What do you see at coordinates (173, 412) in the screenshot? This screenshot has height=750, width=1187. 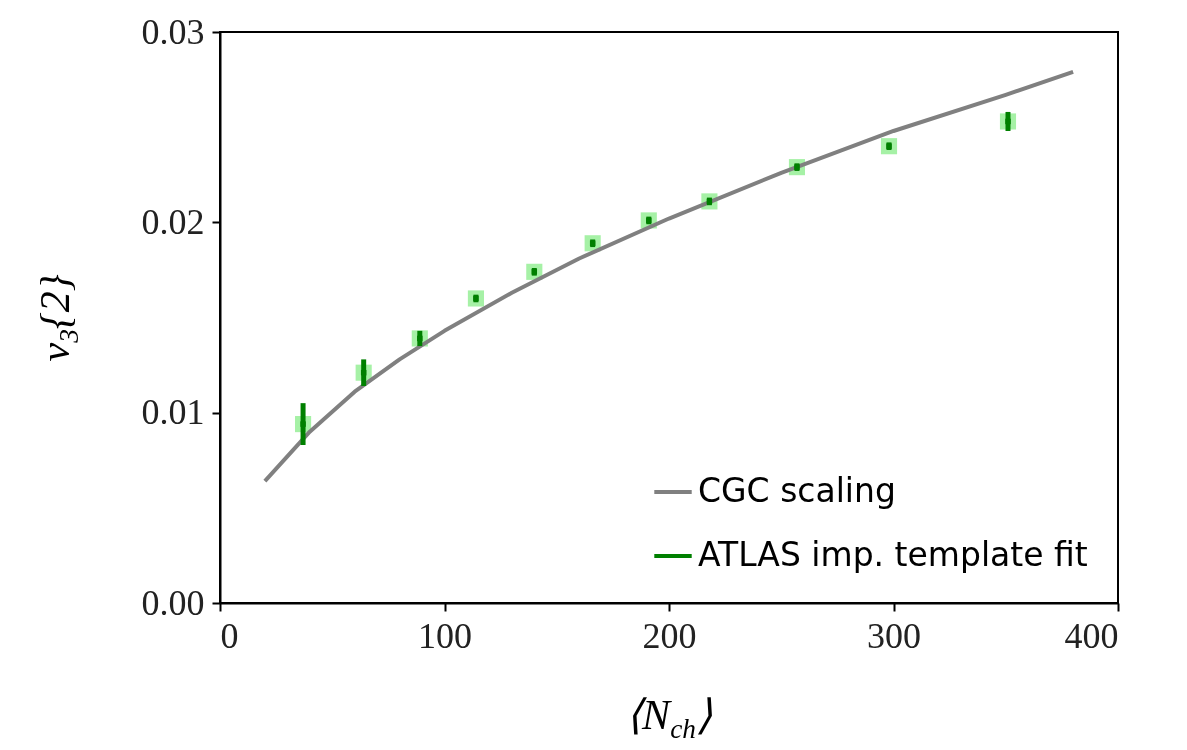 I see `y-tick-label: 0.01` at bounding box center [173, 412].